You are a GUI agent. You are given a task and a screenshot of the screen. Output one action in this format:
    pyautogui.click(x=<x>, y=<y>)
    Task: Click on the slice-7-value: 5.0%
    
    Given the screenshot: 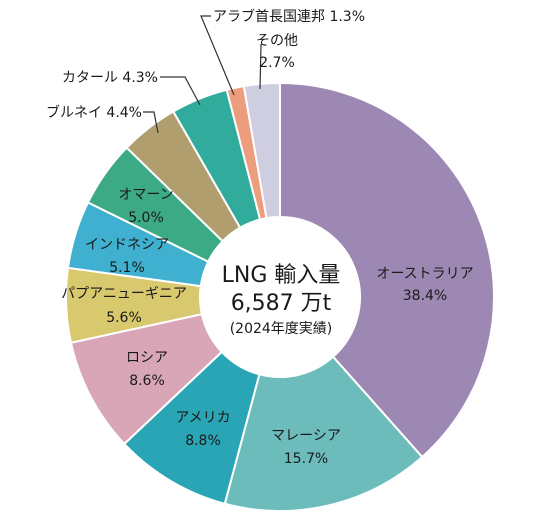 What is the action you would take?
    pyautogui.click(x=146, y=218)
    